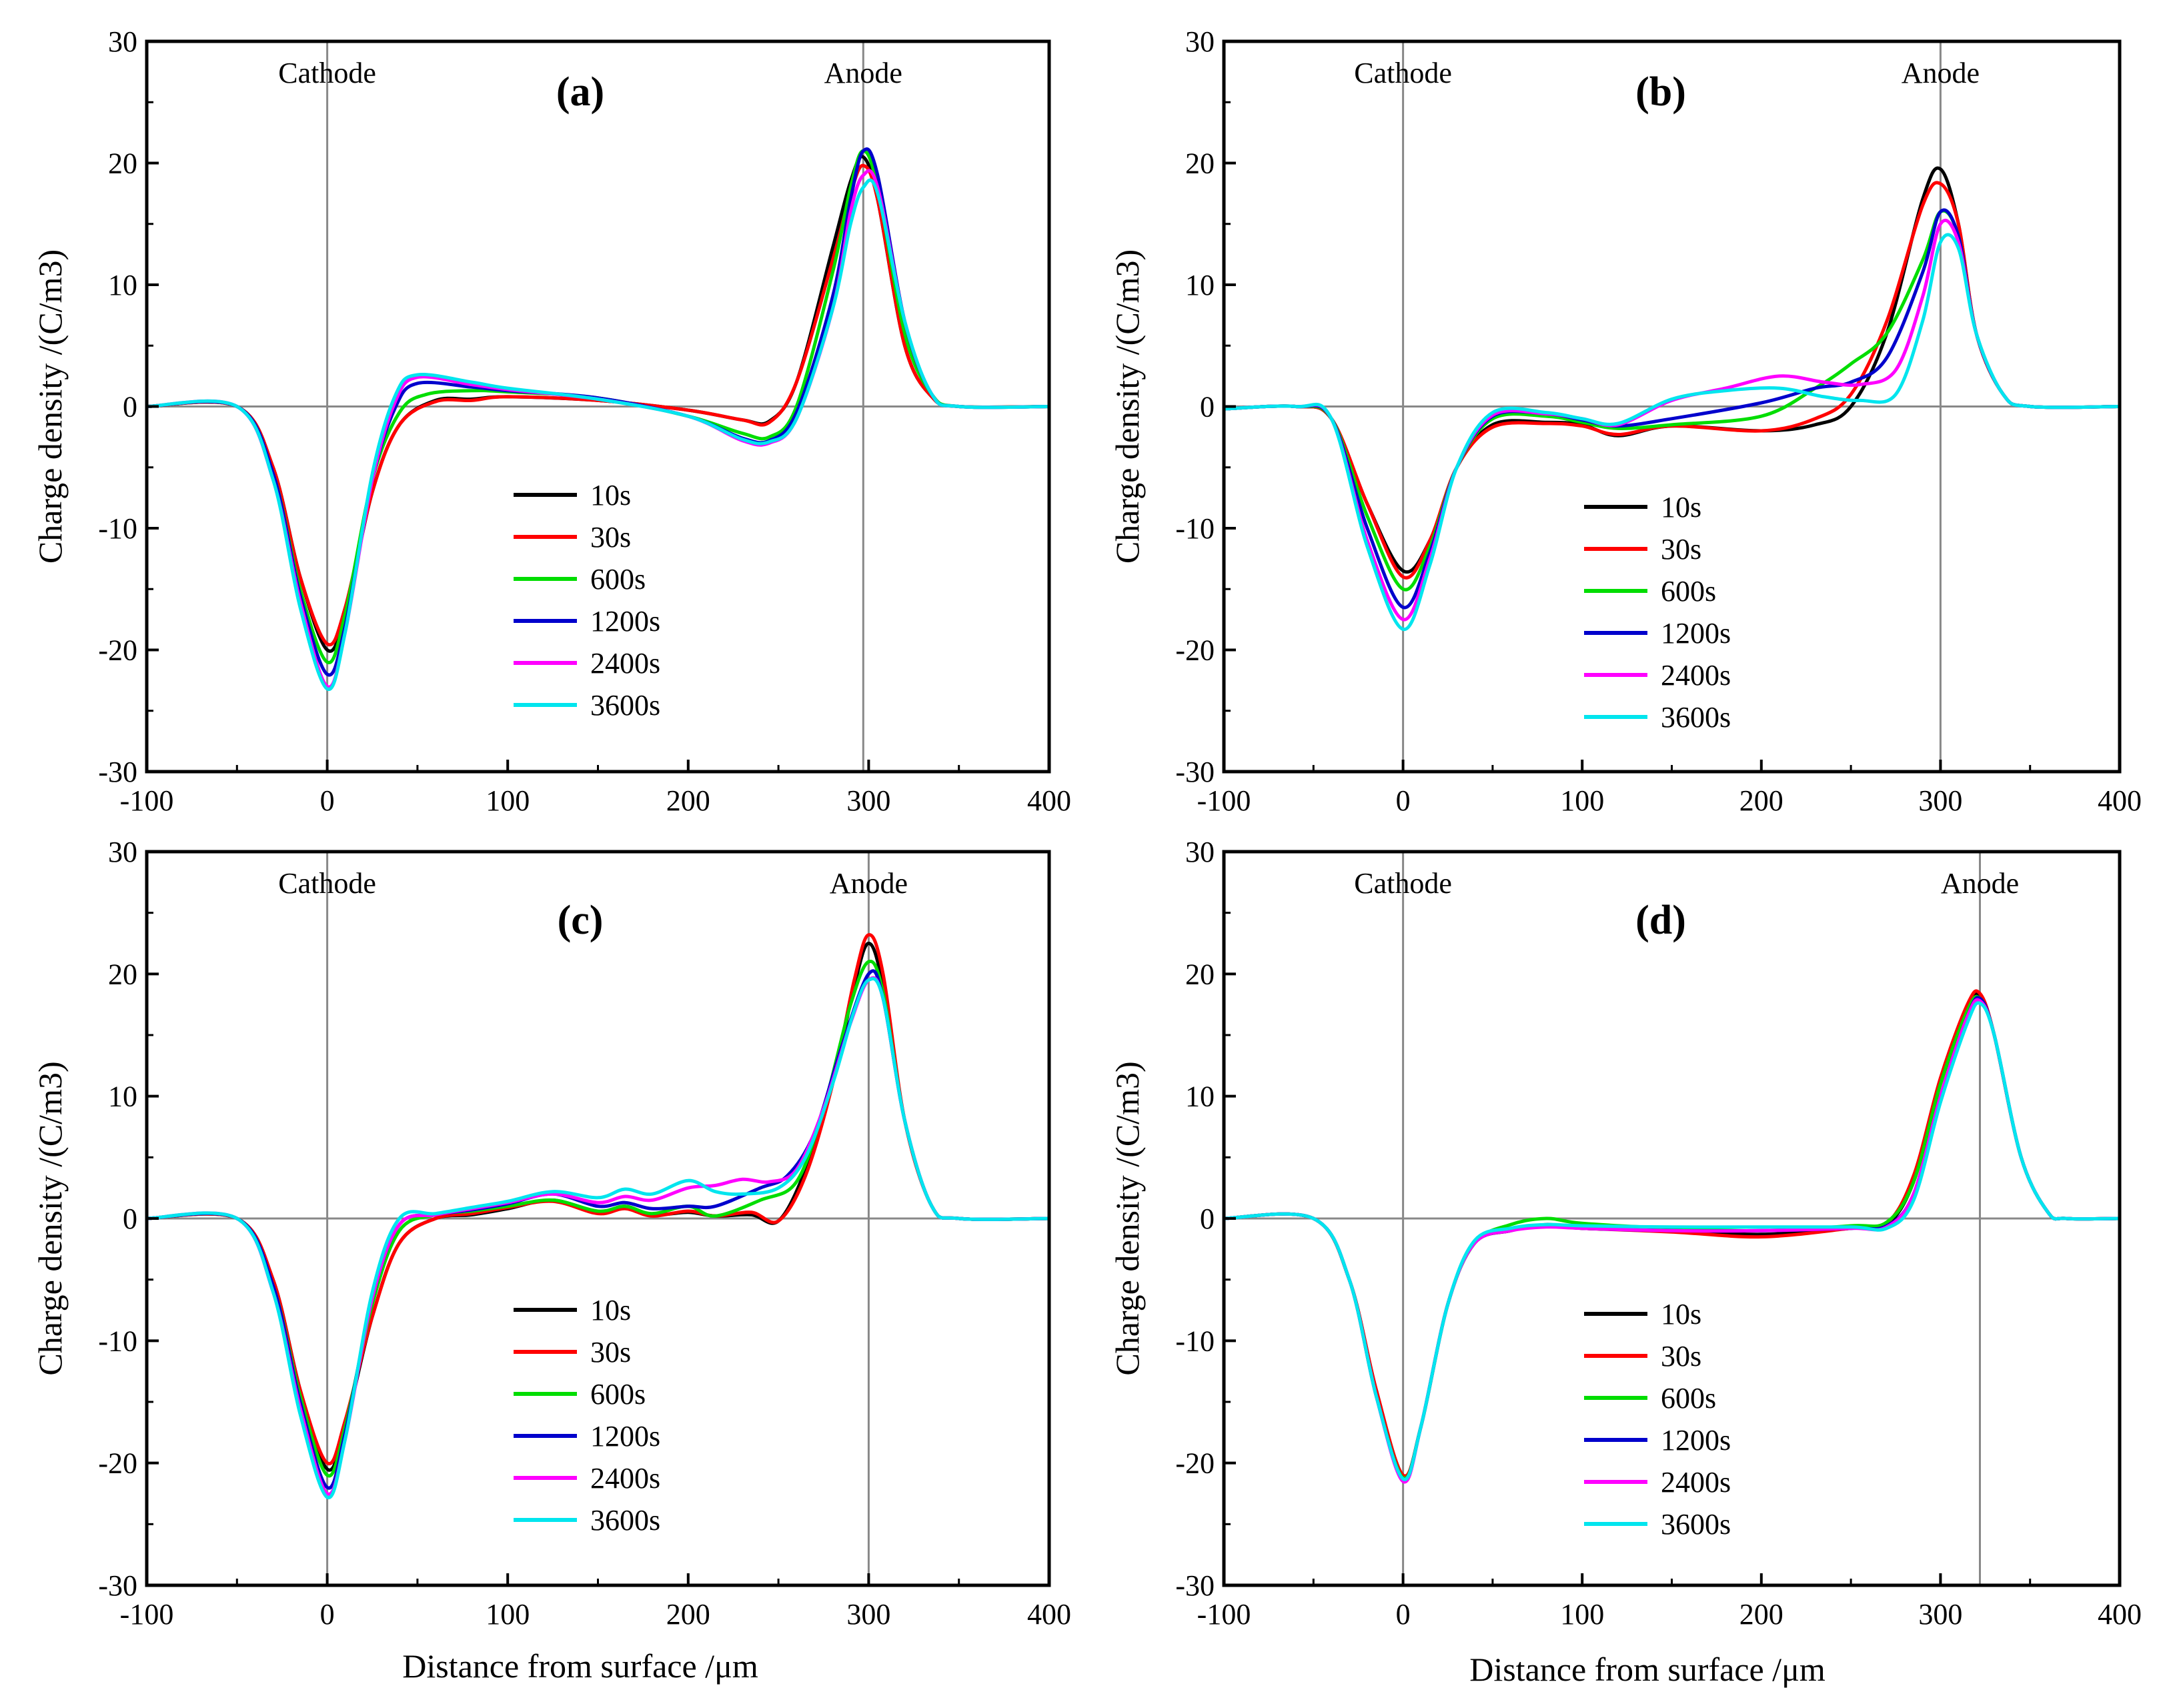 This screenshot has width=2167, height=1708. I want to click on series-line-30s, so click(598, 1199).